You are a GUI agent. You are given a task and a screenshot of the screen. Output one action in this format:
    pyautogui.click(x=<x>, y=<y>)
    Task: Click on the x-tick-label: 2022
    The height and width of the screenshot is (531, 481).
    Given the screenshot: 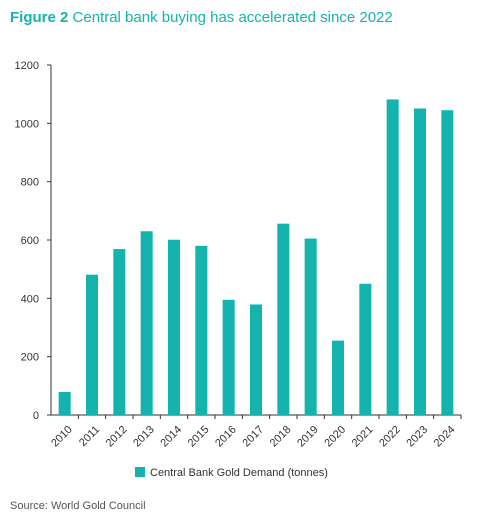 What is the action you would take?
    pyautogui.click(x=390, y=437)
    